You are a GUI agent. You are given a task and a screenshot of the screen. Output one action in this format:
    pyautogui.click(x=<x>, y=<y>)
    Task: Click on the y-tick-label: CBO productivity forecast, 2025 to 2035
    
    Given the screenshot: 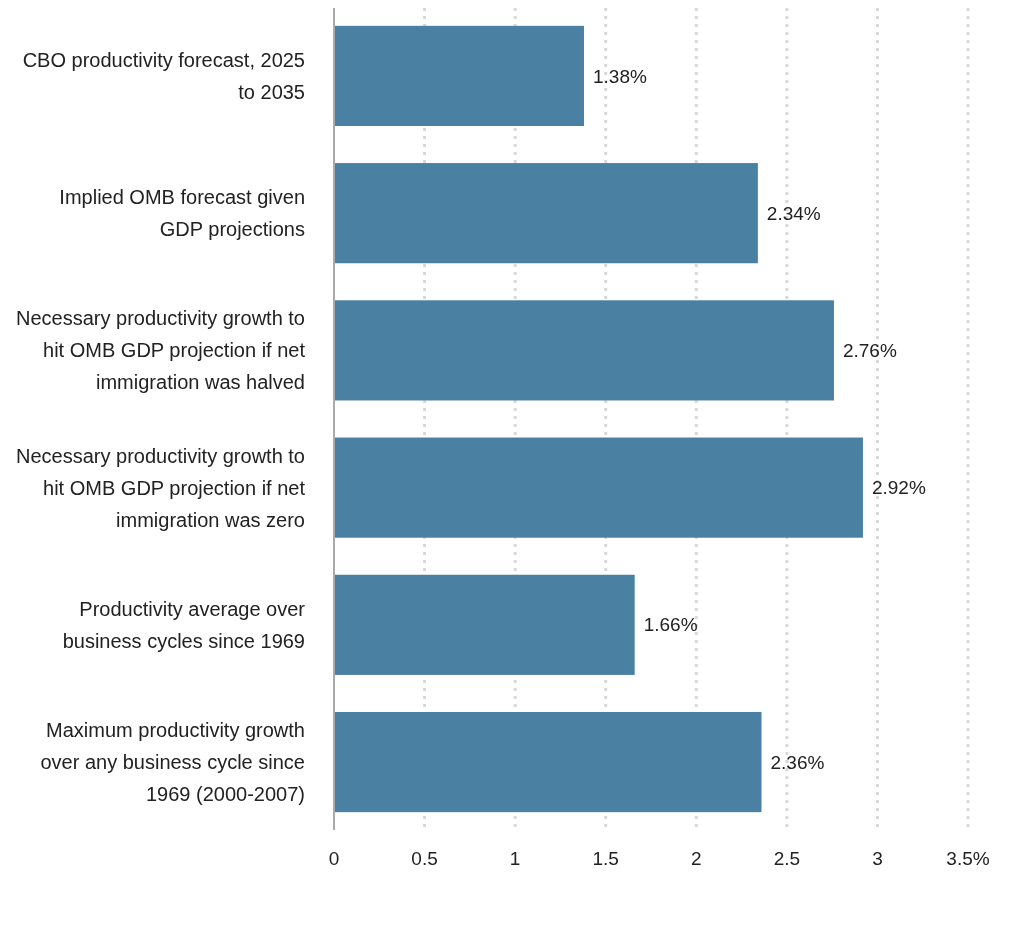 What is the action you would take?
    pyautogui.click(x=163, y=75)
    